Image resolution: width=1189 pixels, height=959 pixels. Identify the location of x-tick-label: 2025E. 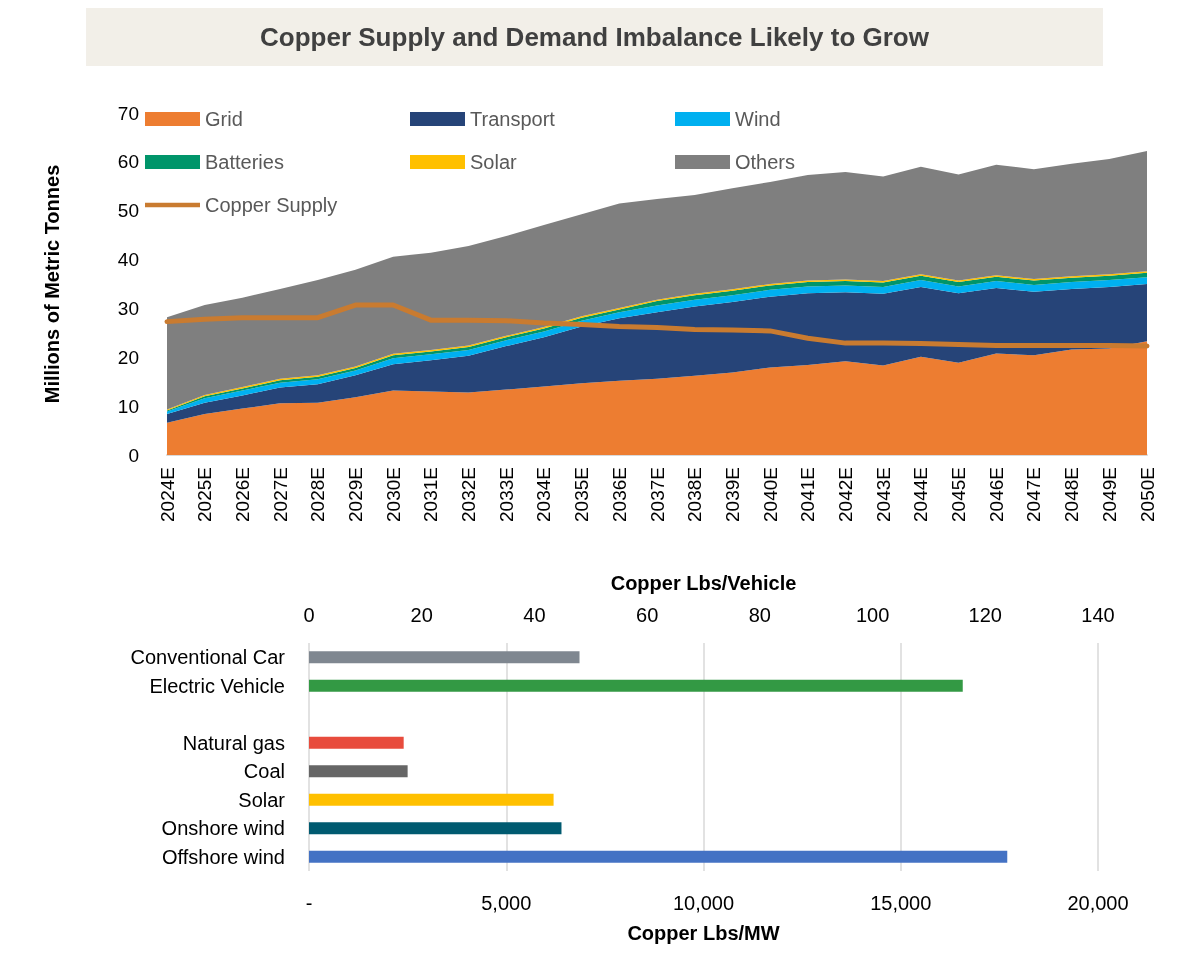
(205, 494).